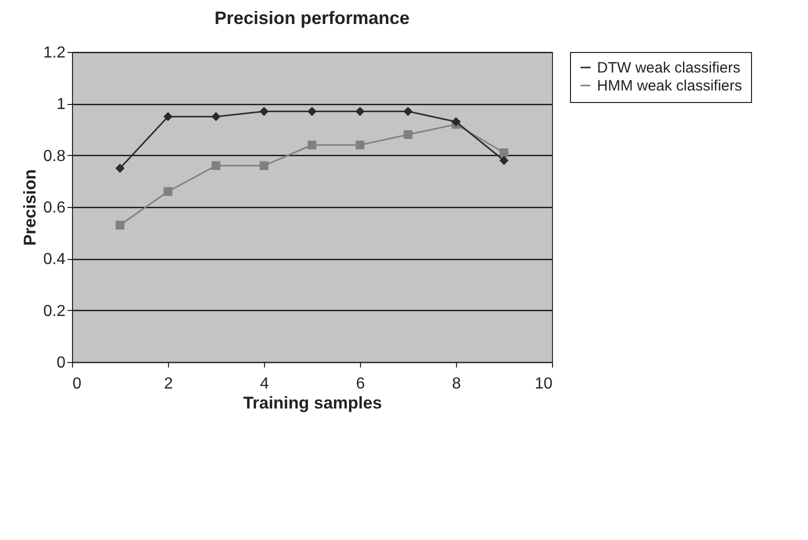 The height and width of the screenshot is (540, 808). I want to click on legend-label: DTW weak classifiers, so click(668, 68).